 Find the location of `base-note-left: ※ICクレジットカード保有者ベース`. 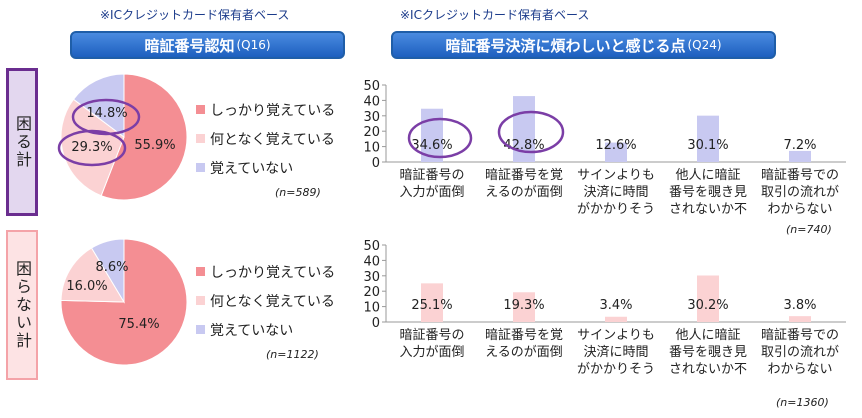

base-note-left: ※ICクレジットカード保有者ベース is located at coordinates (195, 15).